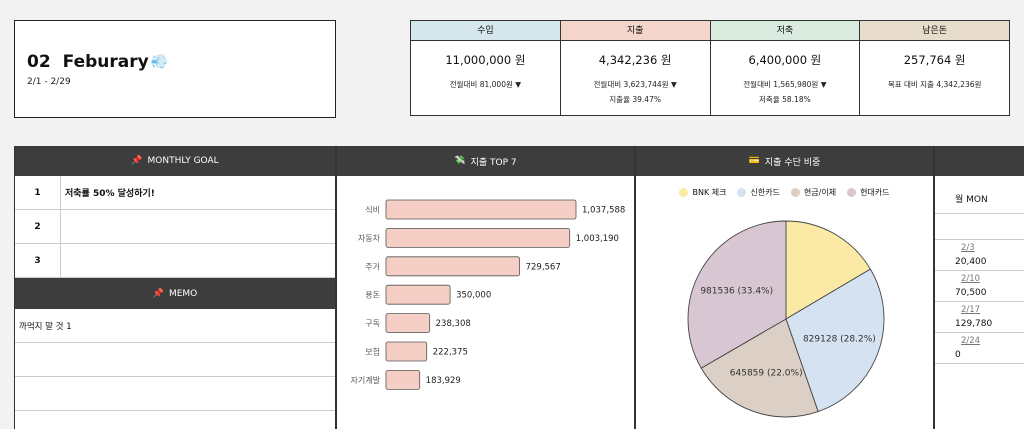  What do you see at coordinates (38, 192) in the screenshot?
I see `goal-number: 1` at bounding box center [38, 192].